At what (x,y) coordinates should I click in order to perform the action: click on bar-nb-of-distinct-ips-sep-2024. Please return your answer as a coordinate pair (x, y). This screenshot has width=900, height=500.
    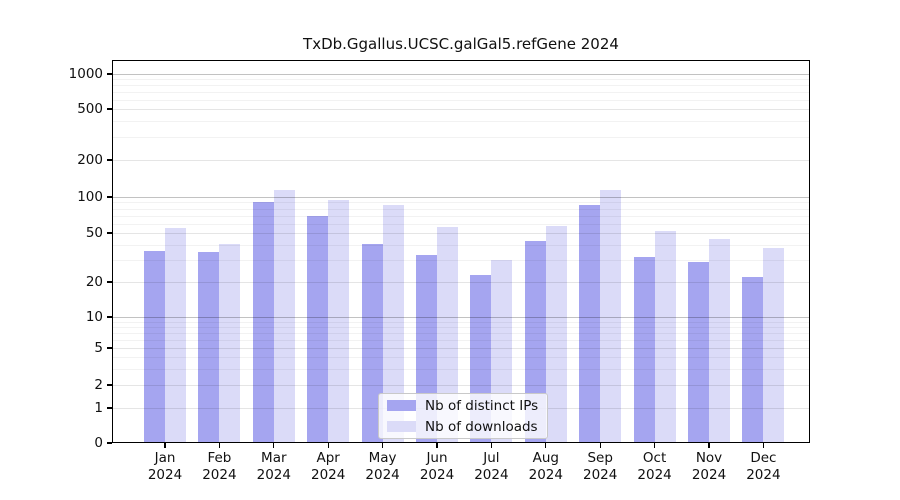
    Looking at the image, I should click on (590, 324).